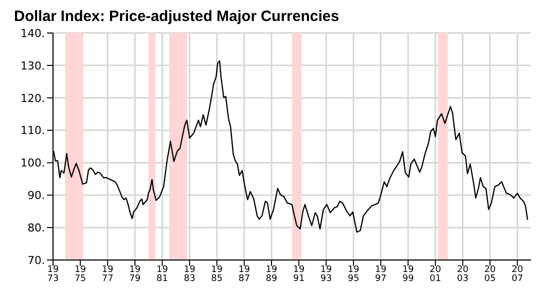 The width and height of the screenshot is (545, 290). What do you see at coordinates (518, 274) in the screenshot?
I see `x-tick-label: 20 07` at bounding box center [518, 274].